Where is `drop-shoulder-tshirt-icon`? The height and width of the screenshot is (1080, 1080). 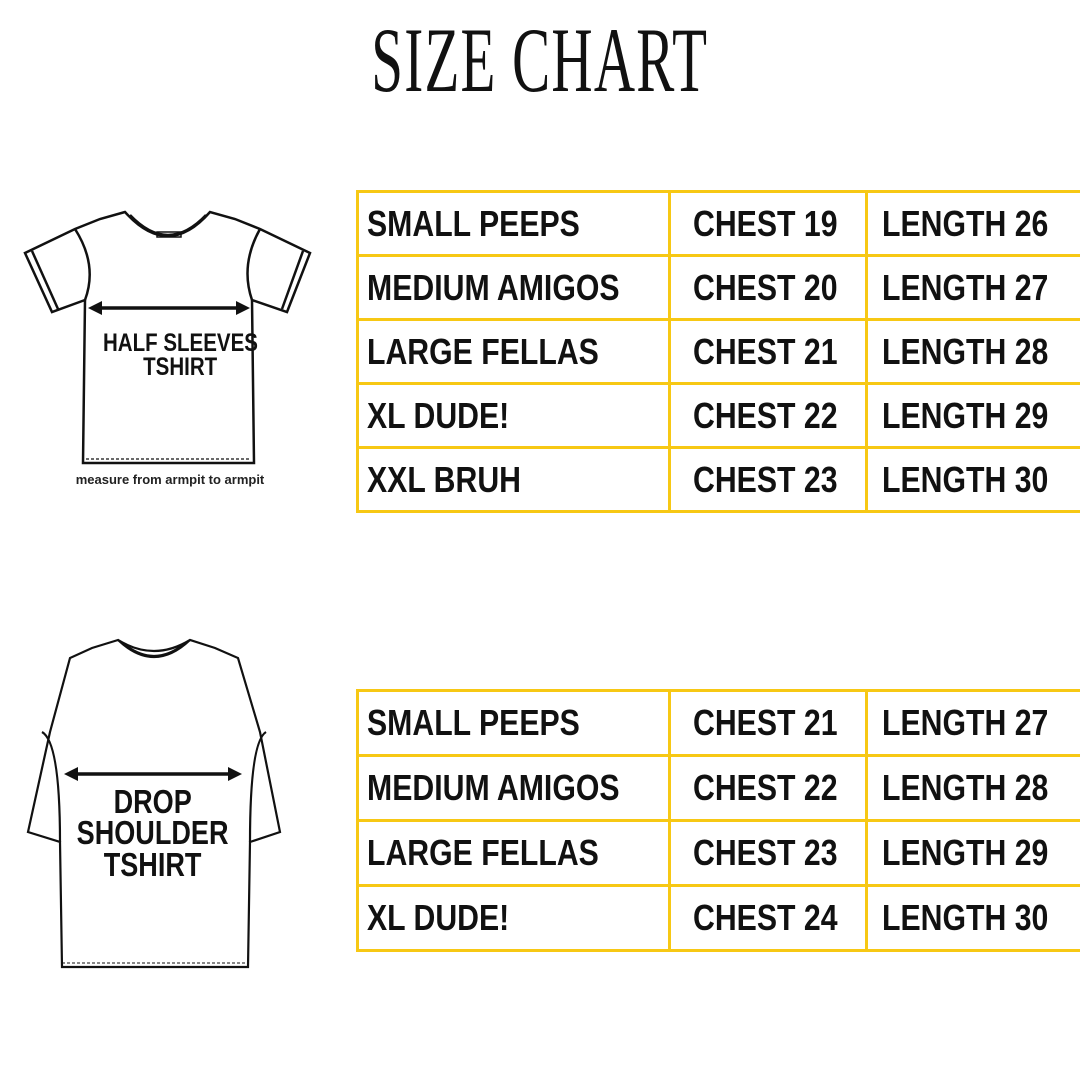 drop-shoulder-tshirt-icon is located at coordinates (154, 803).